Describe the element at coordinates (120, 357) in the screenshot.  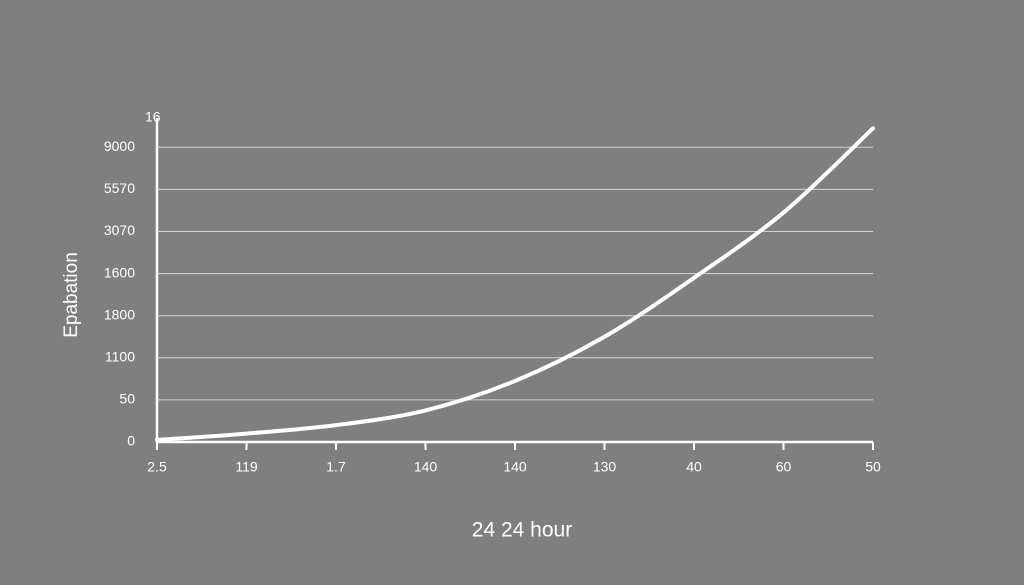
I see `y-tick-label: 1100` at that location.